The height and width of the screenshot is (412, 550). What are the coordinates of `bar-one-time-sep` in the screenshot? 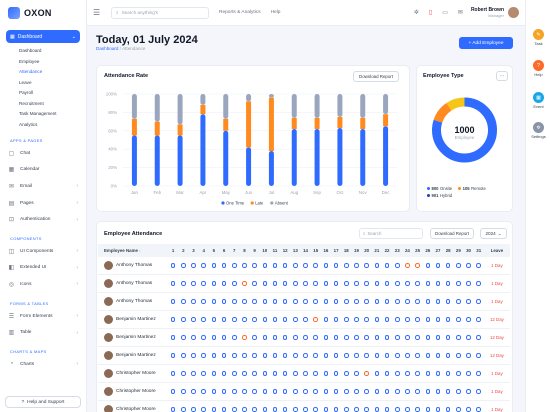 It's located at (317, 157).